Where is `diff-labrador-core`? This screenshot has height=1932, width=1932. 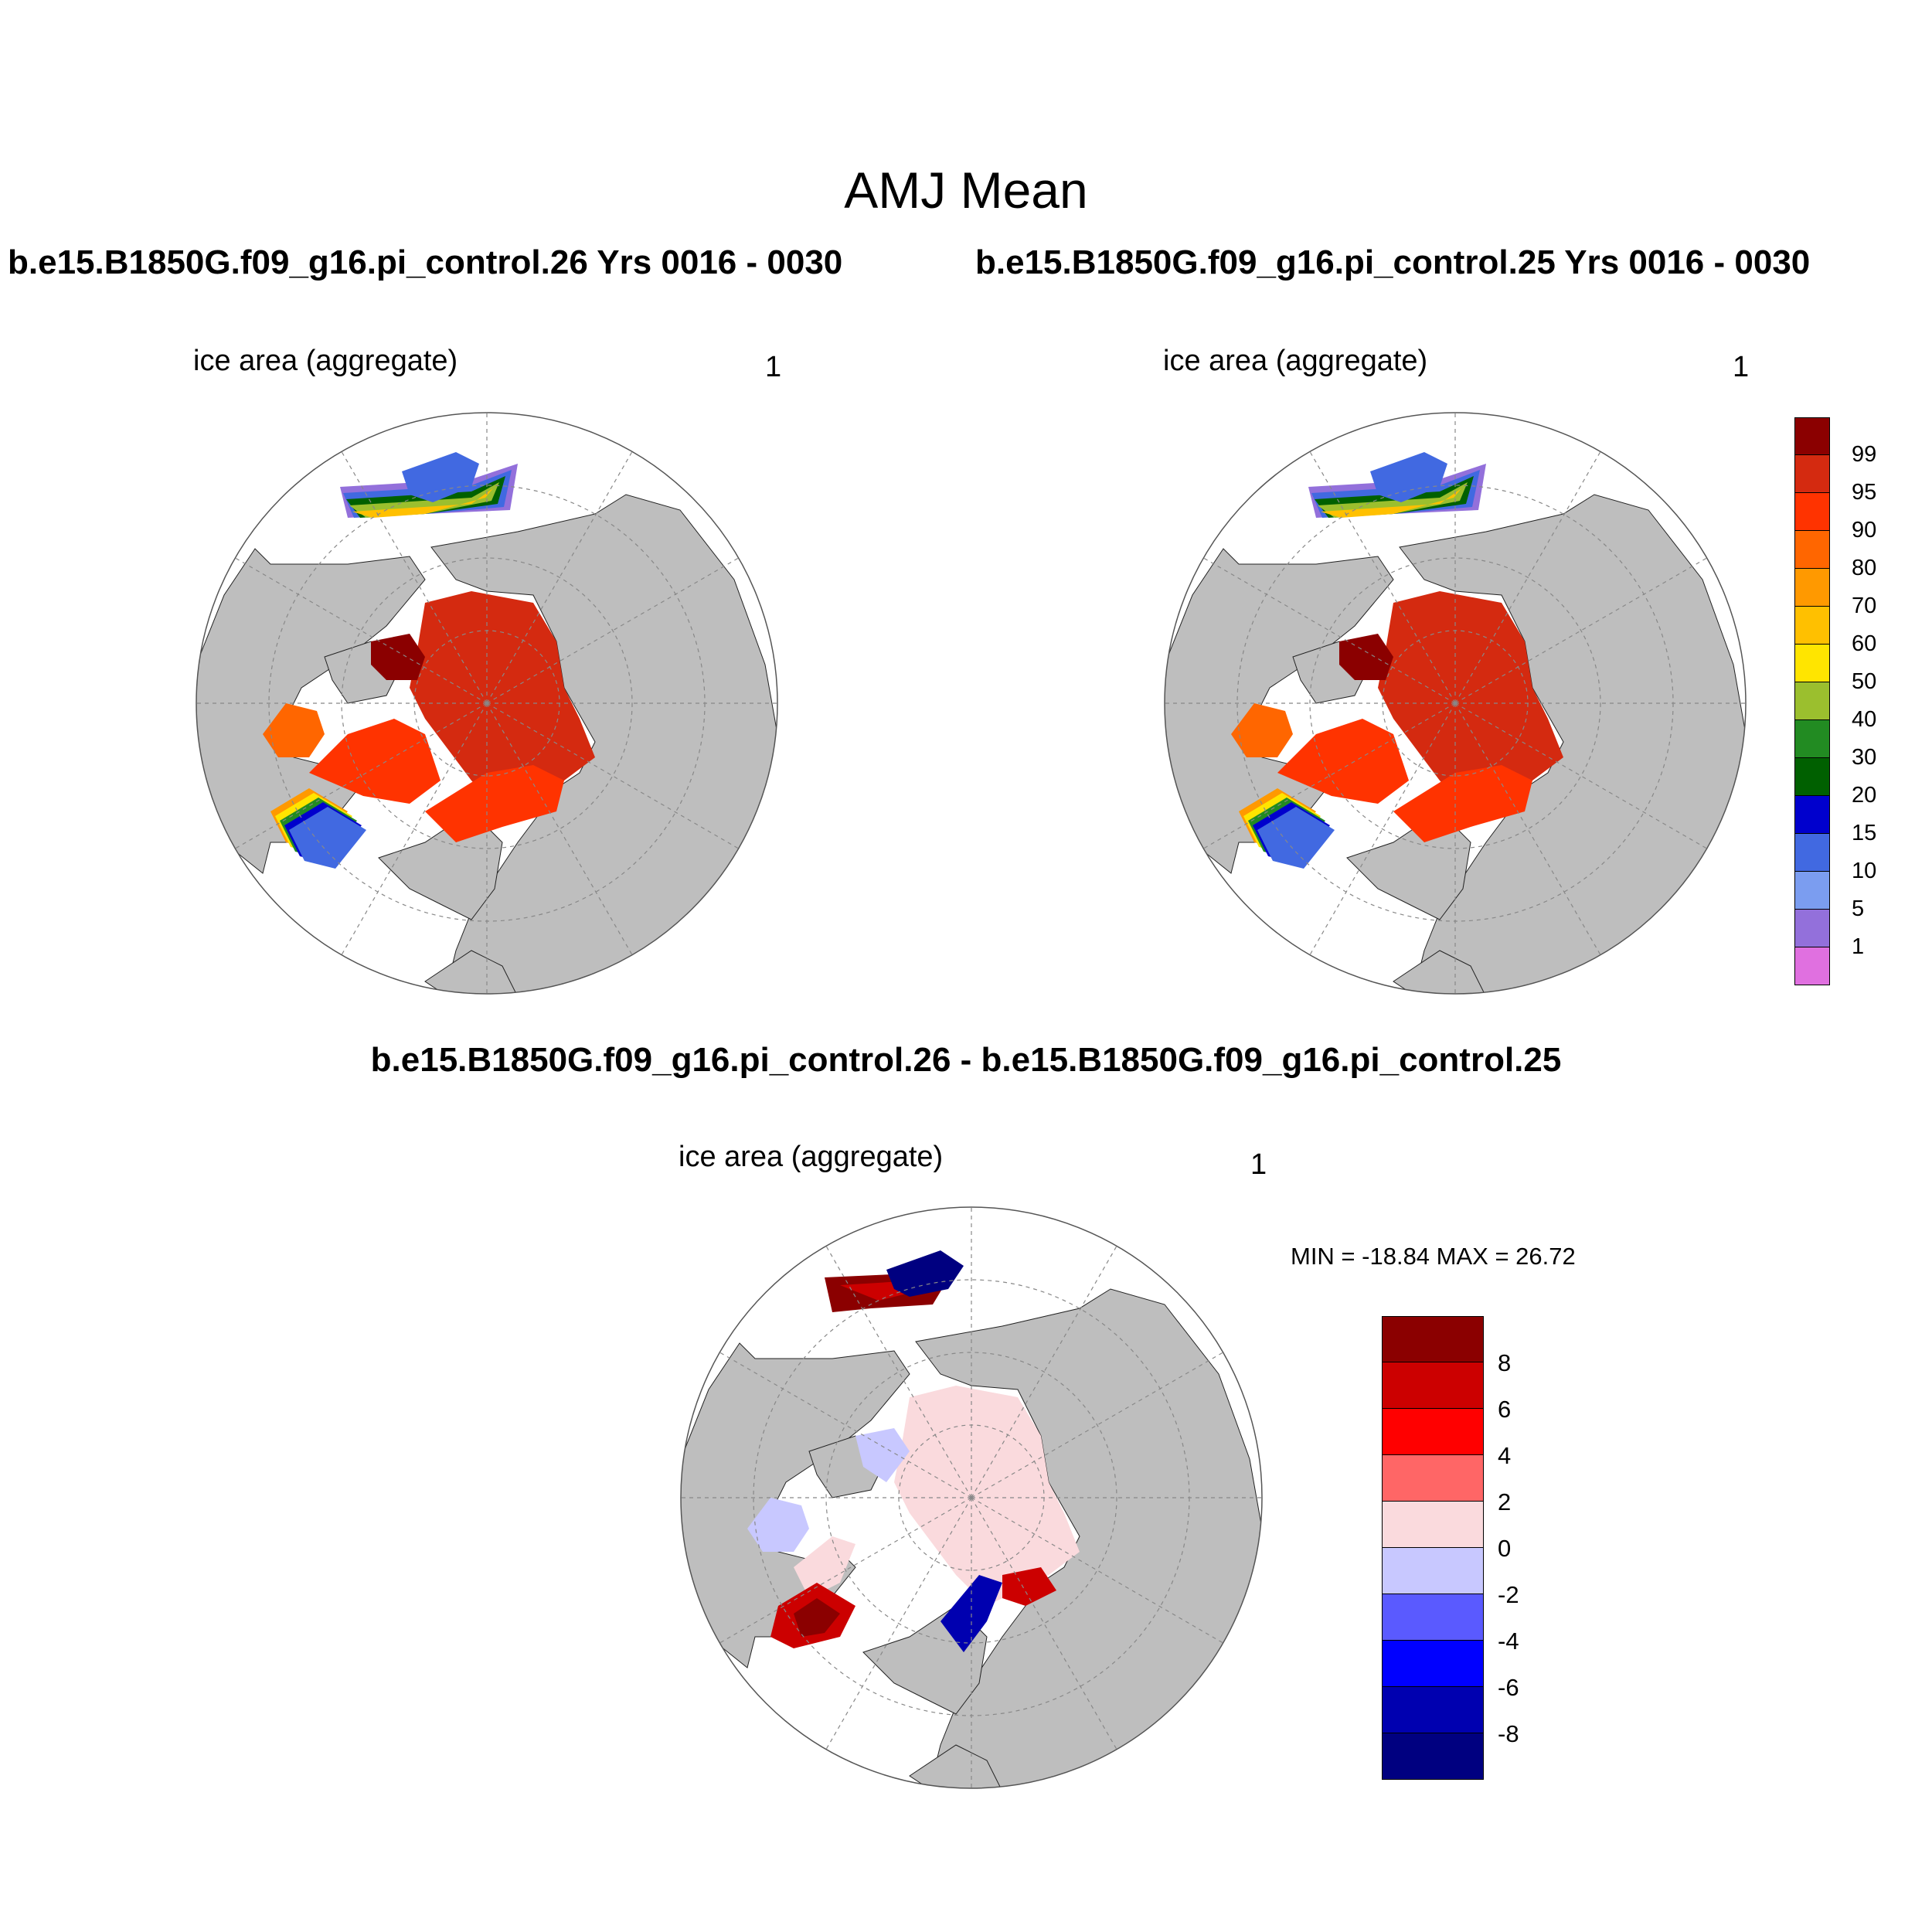 diff-labrador-core is located at coordinates (817, 1617).